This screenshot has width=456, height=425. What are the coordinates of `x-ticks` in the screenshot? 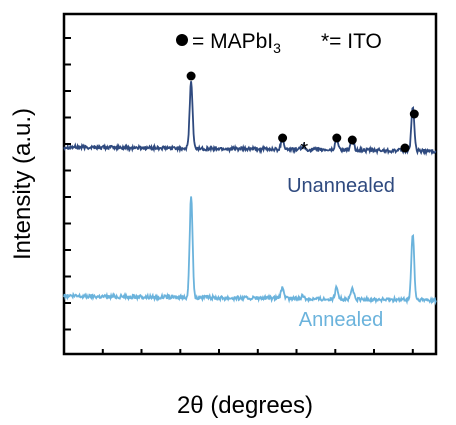 It's located at (238, 351).